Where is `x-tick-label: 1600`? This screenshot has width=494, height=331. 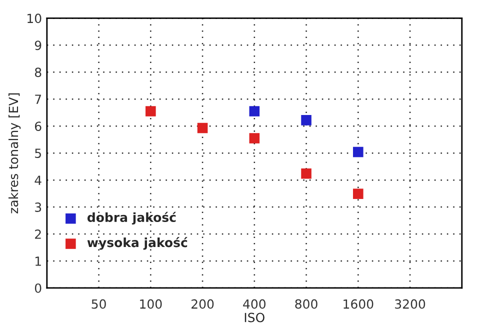 x-tick-label: 1600 is located at coordinates (359, 304).